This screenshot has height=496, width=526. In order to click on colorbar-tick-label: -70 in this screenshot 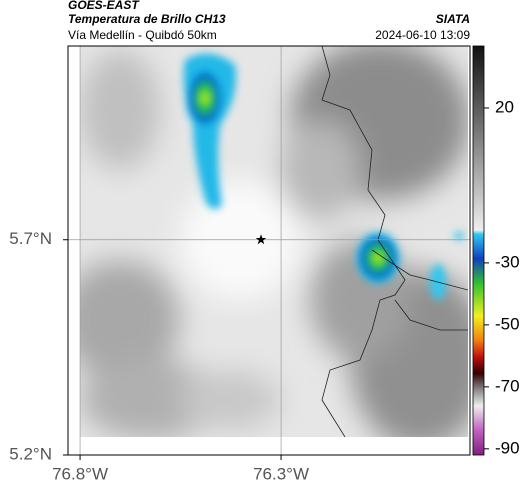, I will do `click(507, 385)`.